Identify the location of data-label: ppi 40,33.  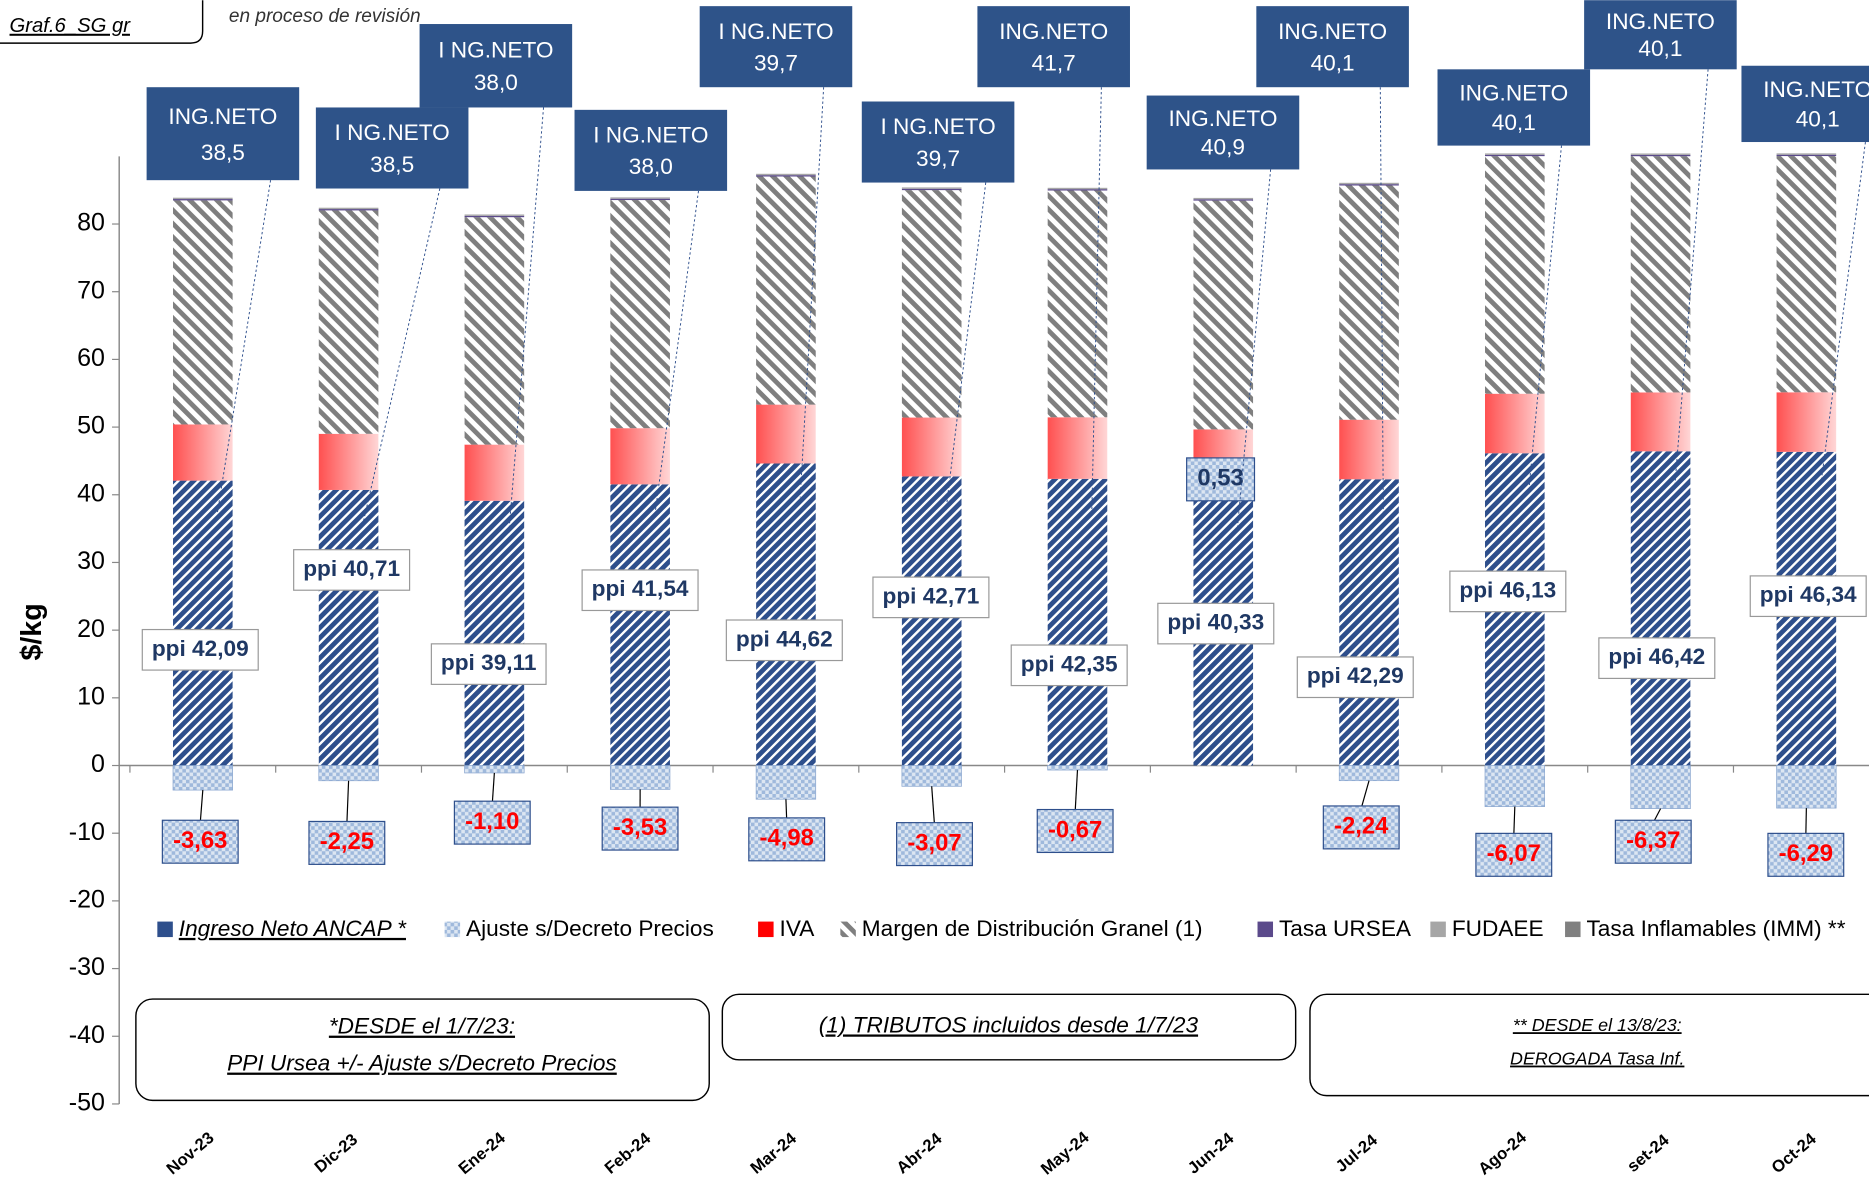
(1215, 622).